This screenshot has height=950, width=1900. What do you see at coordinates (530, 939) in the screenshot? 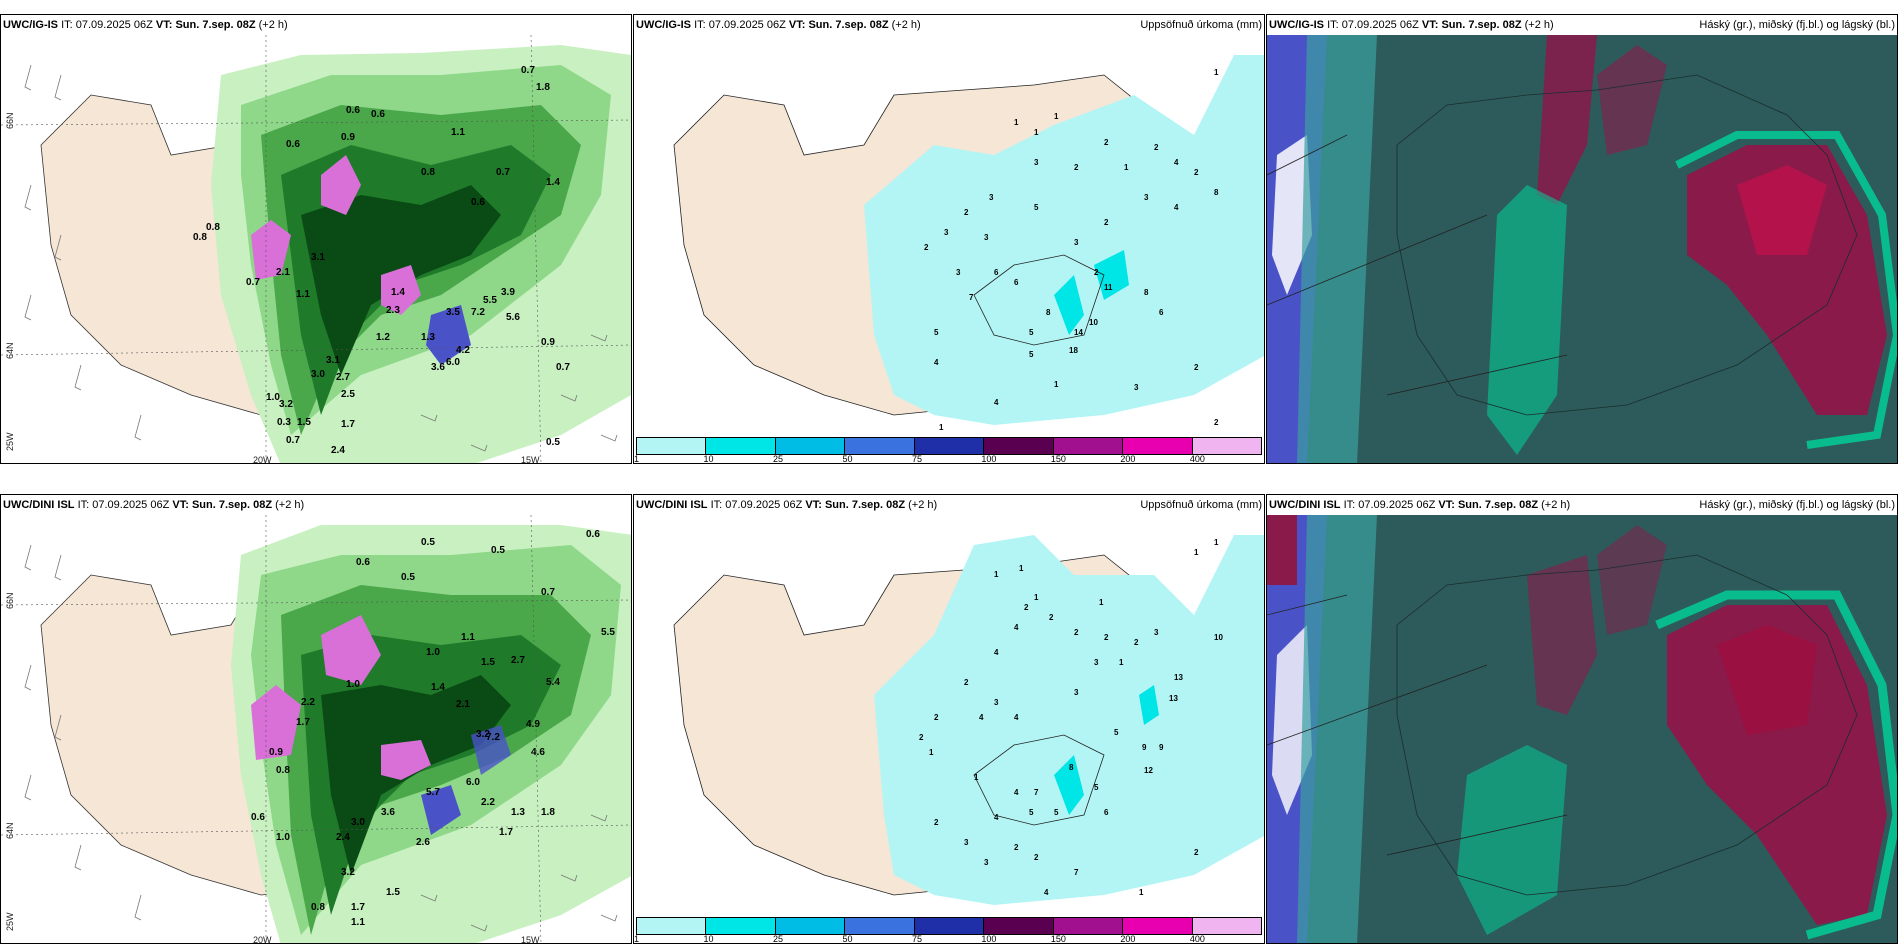
I see `lon-label: 15W` at bounding box center [530, 939].